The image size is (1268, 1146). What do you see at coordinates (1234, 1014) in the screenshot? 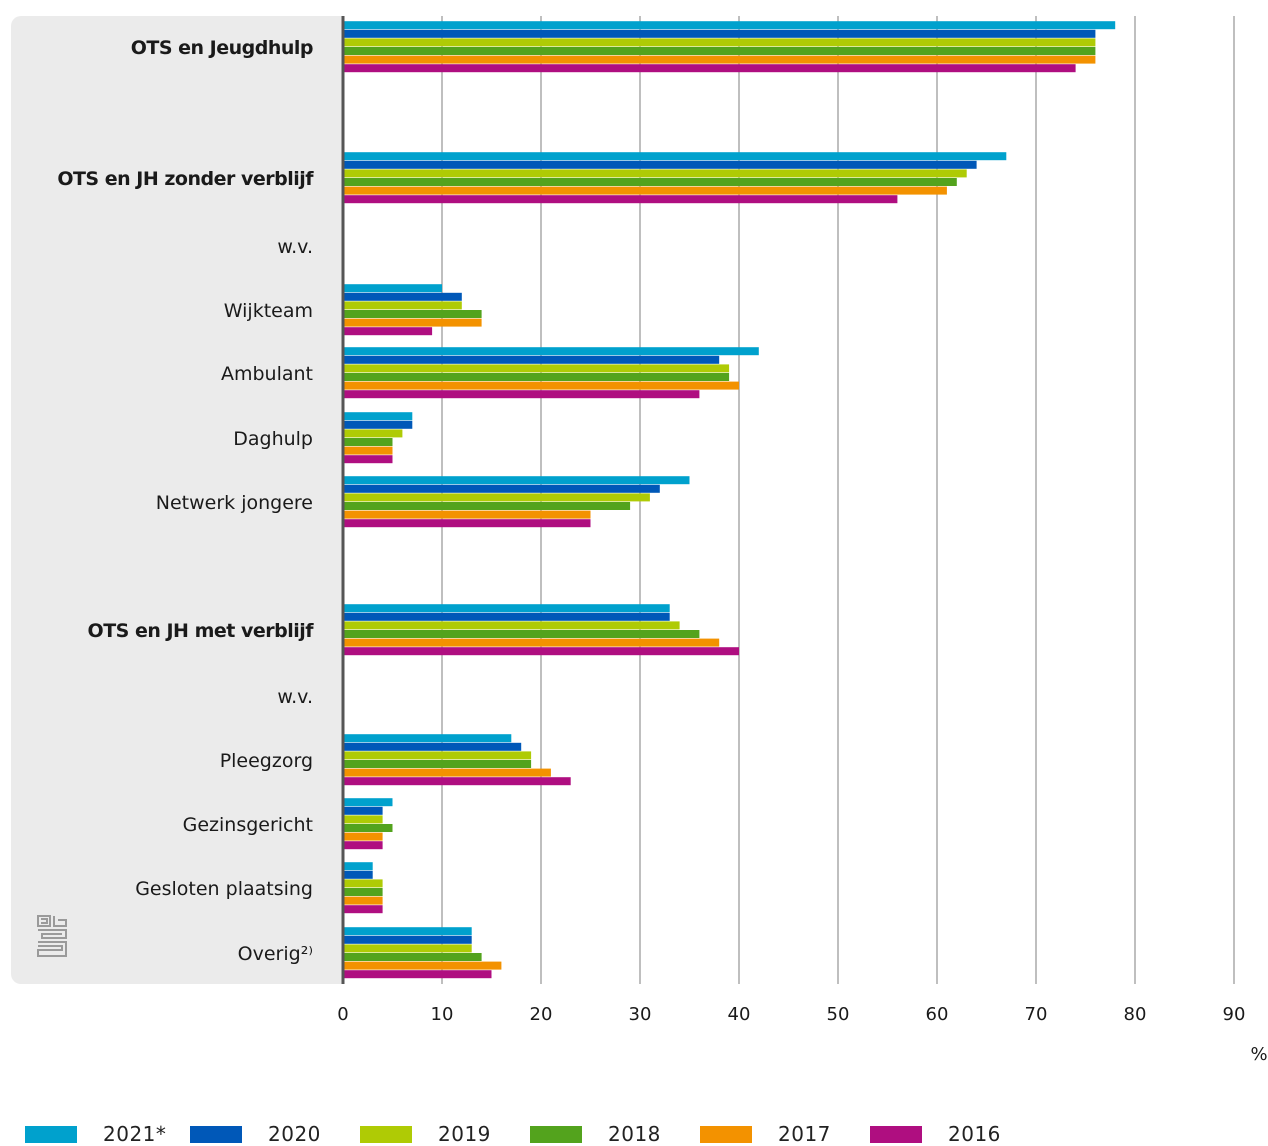
I see `x-tick-label: 90` at bounding box center [1234, 1014].